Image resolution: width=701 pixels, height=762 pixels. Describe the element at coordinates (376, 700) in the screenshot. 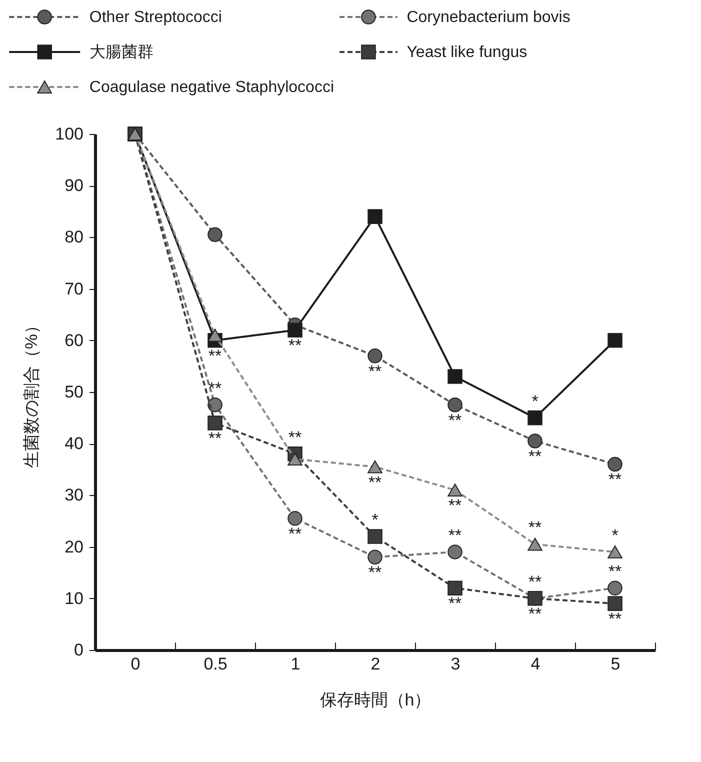

I see `x-axis-title: 保存時間（h）` at that location.